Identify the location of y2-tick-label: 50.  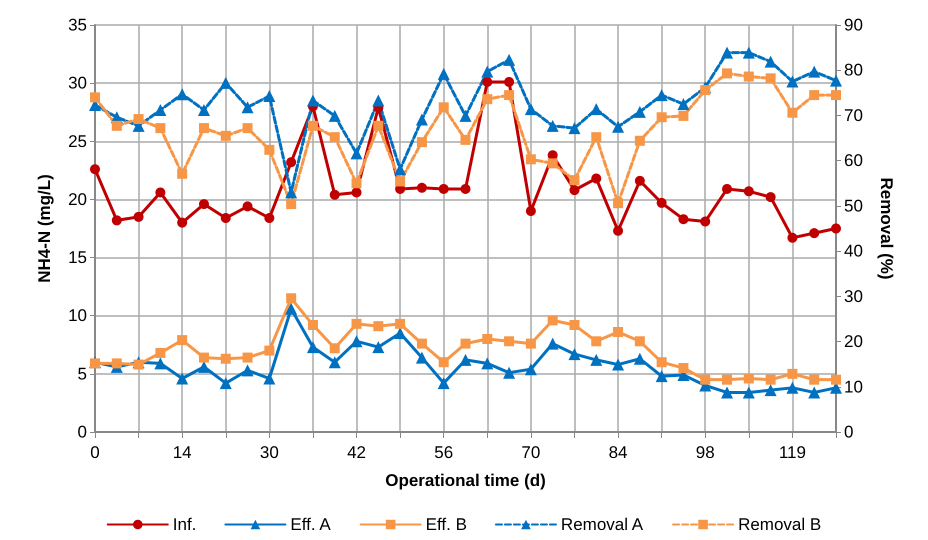
(853, 206).